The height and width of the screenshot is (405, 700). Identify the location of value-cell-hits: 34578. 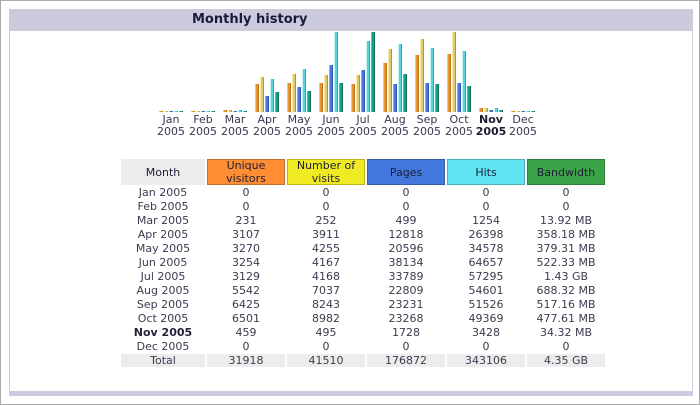
(486, 248).